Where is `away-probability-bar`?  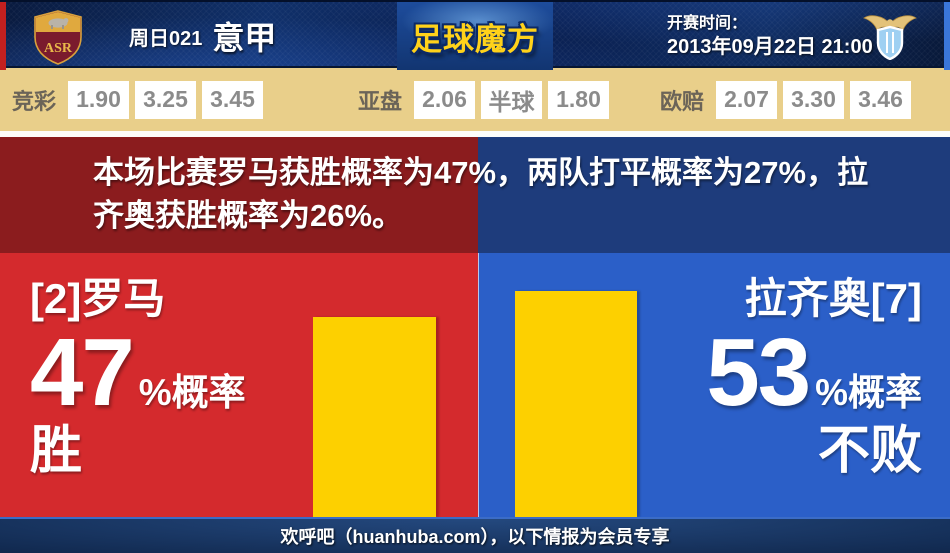 away-probability-bar is located at coordinates (576, 404).